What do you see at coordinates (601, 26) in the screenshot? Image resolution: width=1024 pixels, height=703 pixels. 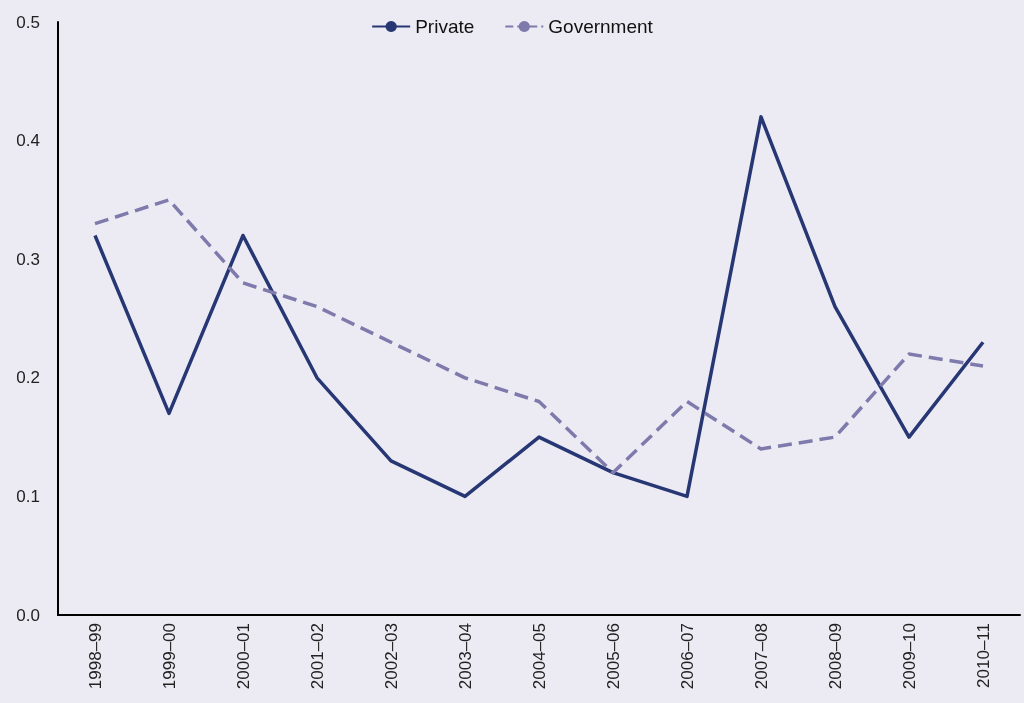 I see `legend-label: Government` at bounding box center [601, 26].